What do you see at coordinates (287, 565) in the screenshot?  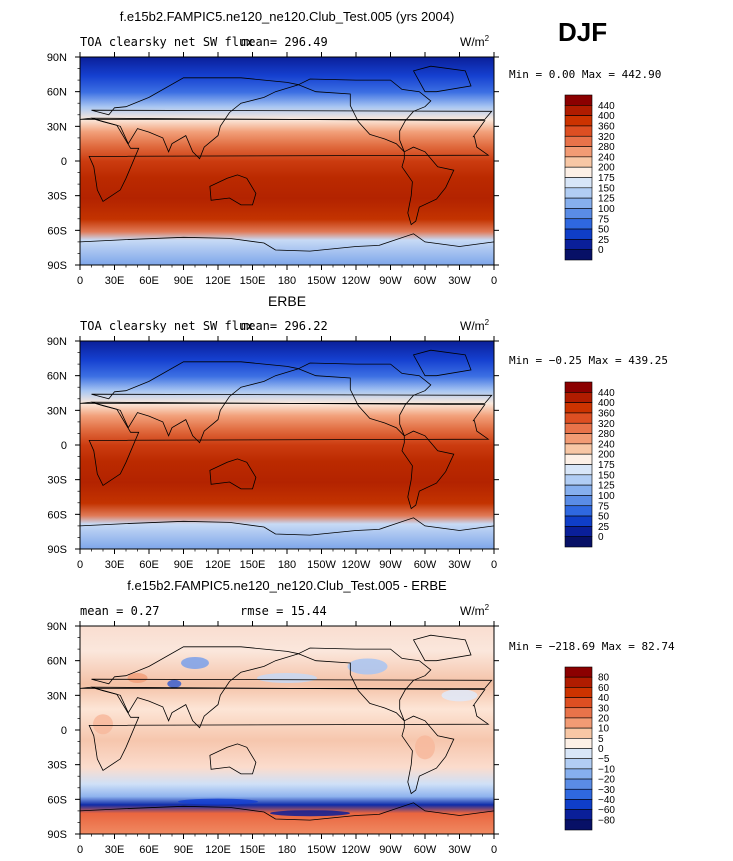 I see `x-tick-label: 180` at bounding box center [287, 565].